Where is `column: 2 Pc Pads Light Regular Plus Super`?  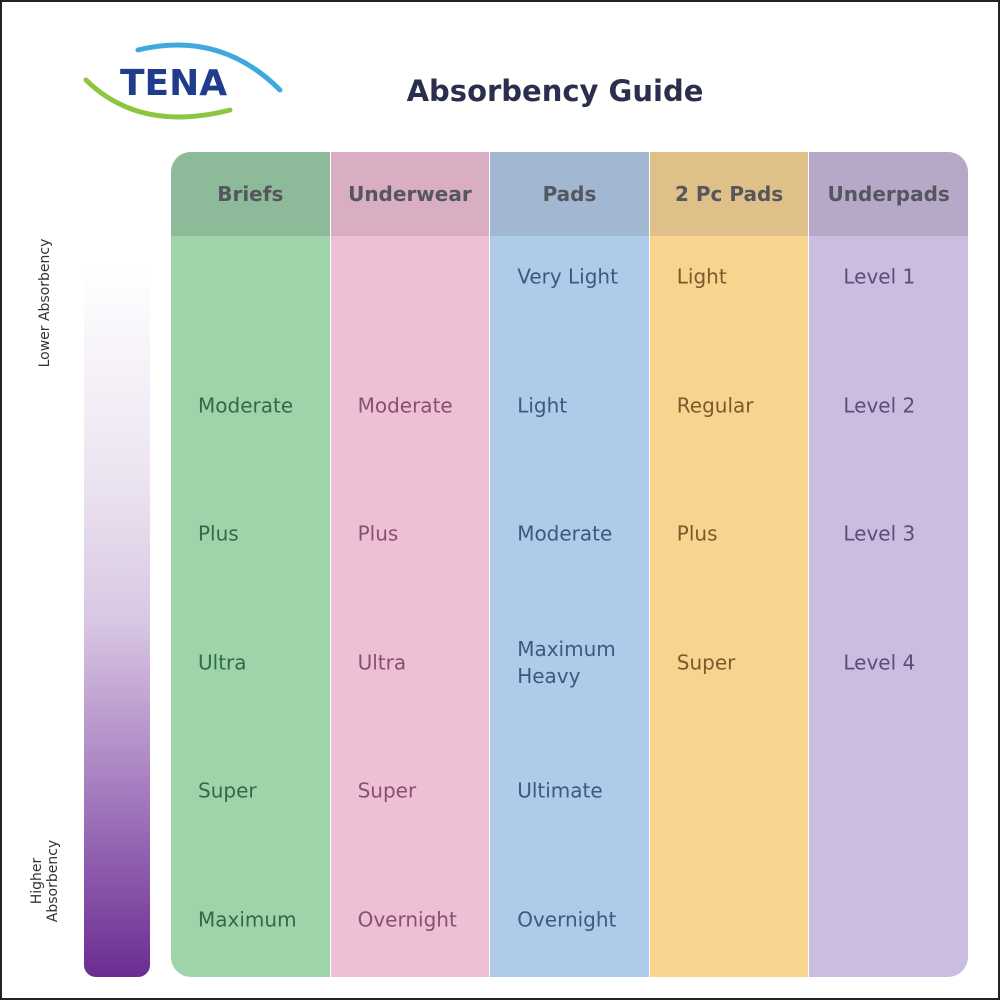
column: 2 Pc Pads Light Regular Plus Super is located at coordinates (729, 564).